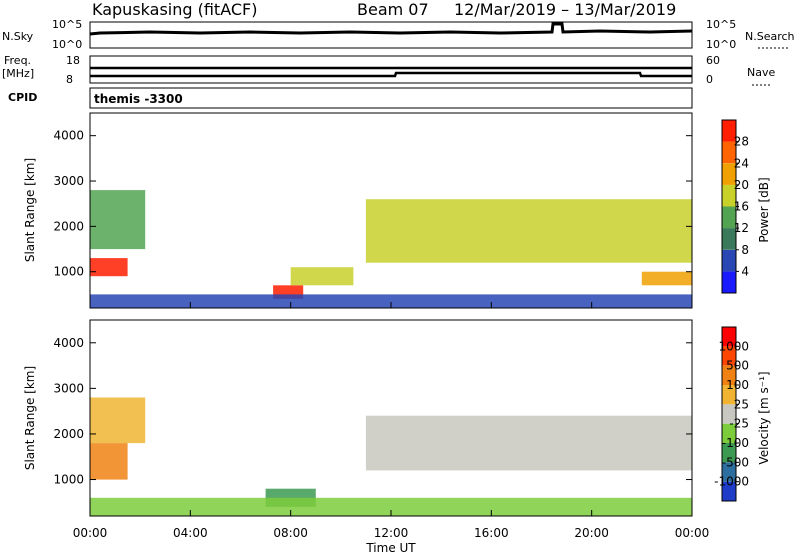  Describe the element at coordinates (68, 226) in the screenshot. I see `power-ytick-label-1: 2000` at that location.